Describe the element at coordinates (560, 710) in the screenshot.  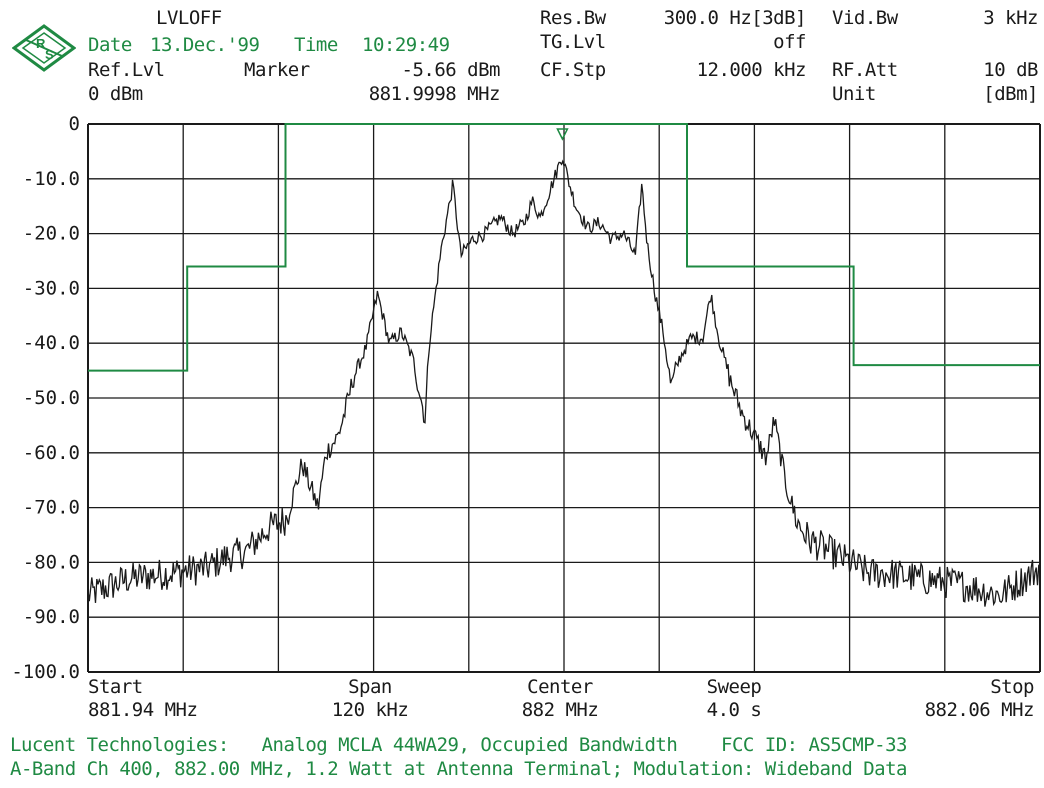
I see `center-value: 882 MHz` at that location.